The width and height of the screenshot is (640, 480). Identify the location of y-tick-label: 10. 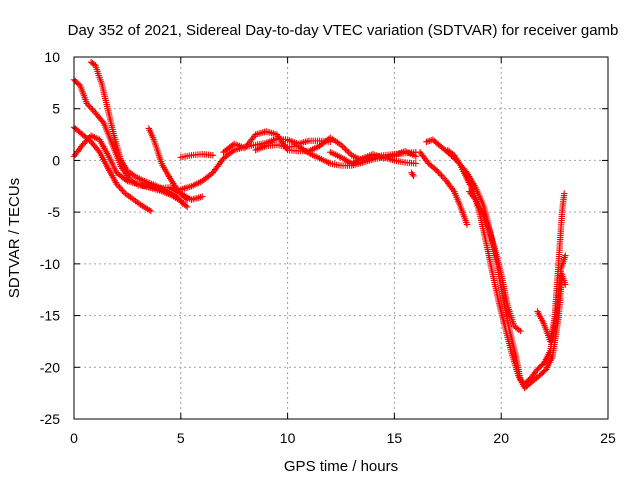
(52, 57).